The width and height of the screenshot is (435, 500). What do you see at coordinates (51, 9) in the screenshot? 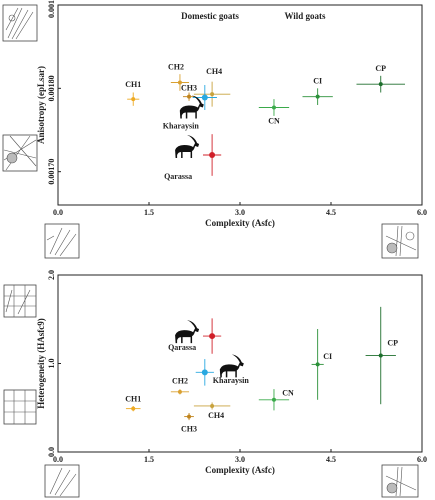
I see `y-tick-label: 0.00190` at bounding box center [51, 9].